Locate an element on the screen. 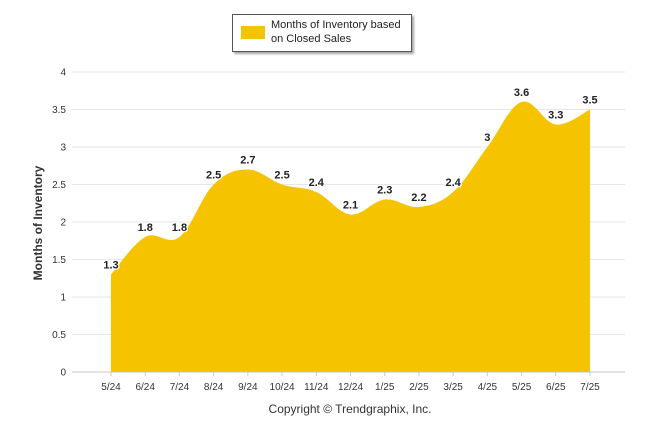 The image size is (646, 434). y-axis-ticks: 0 0.5 1 1.5 2 2.5 3 3.5 4 is located at coordinates (59, 223).